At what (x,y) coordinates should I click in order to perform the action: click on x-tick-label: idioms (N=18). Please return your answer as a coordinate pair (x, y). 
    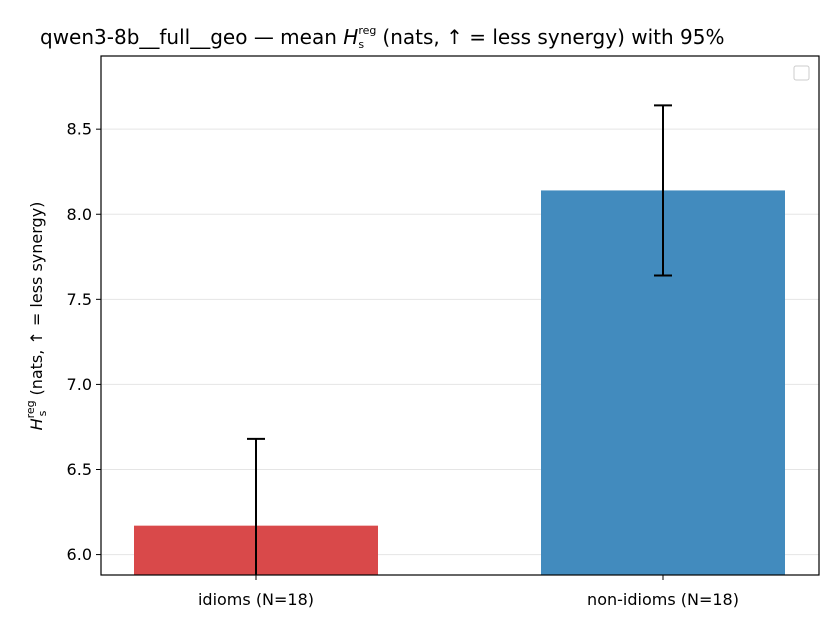
    Looking at the image, I should click on (256, 599).